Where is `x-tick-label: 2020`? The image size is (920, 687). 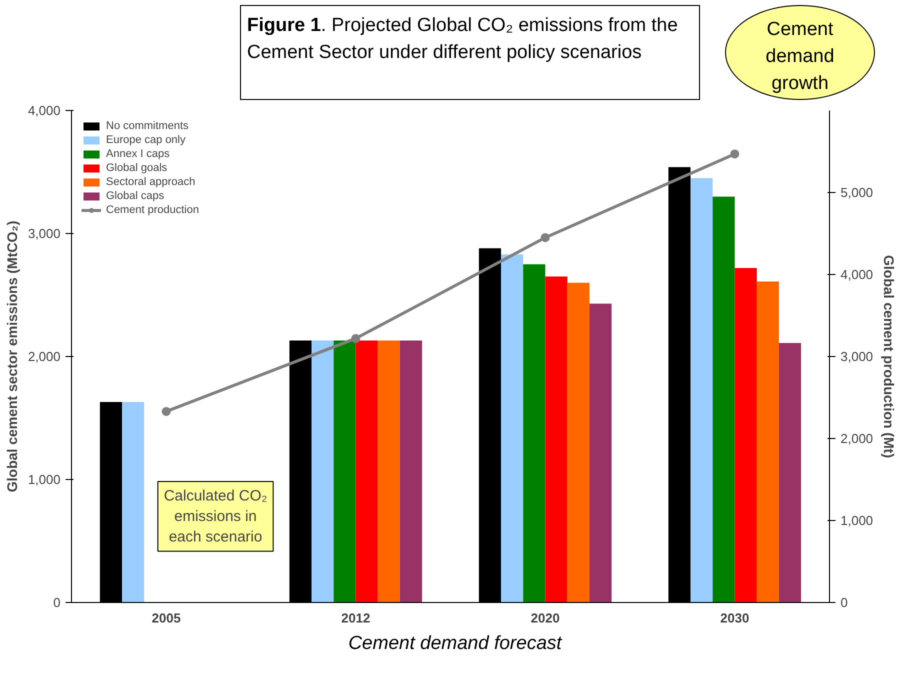 x-tick-label: 2020 is located at coordinates (545, 618).